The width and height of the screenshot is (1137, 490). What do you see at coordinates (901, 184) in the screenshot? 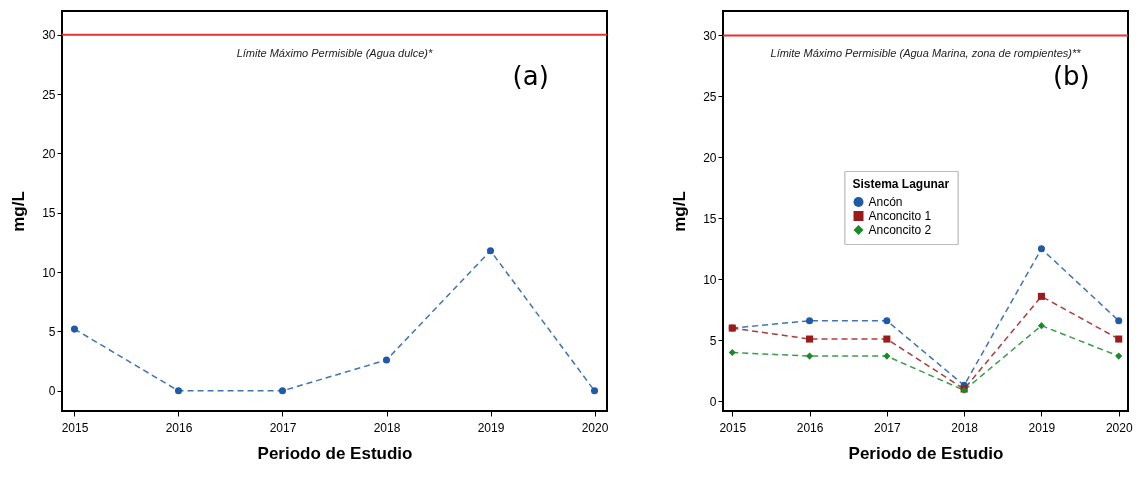
I see `legend-title: Sistema Lagunar` at bounding box center [901, 184].